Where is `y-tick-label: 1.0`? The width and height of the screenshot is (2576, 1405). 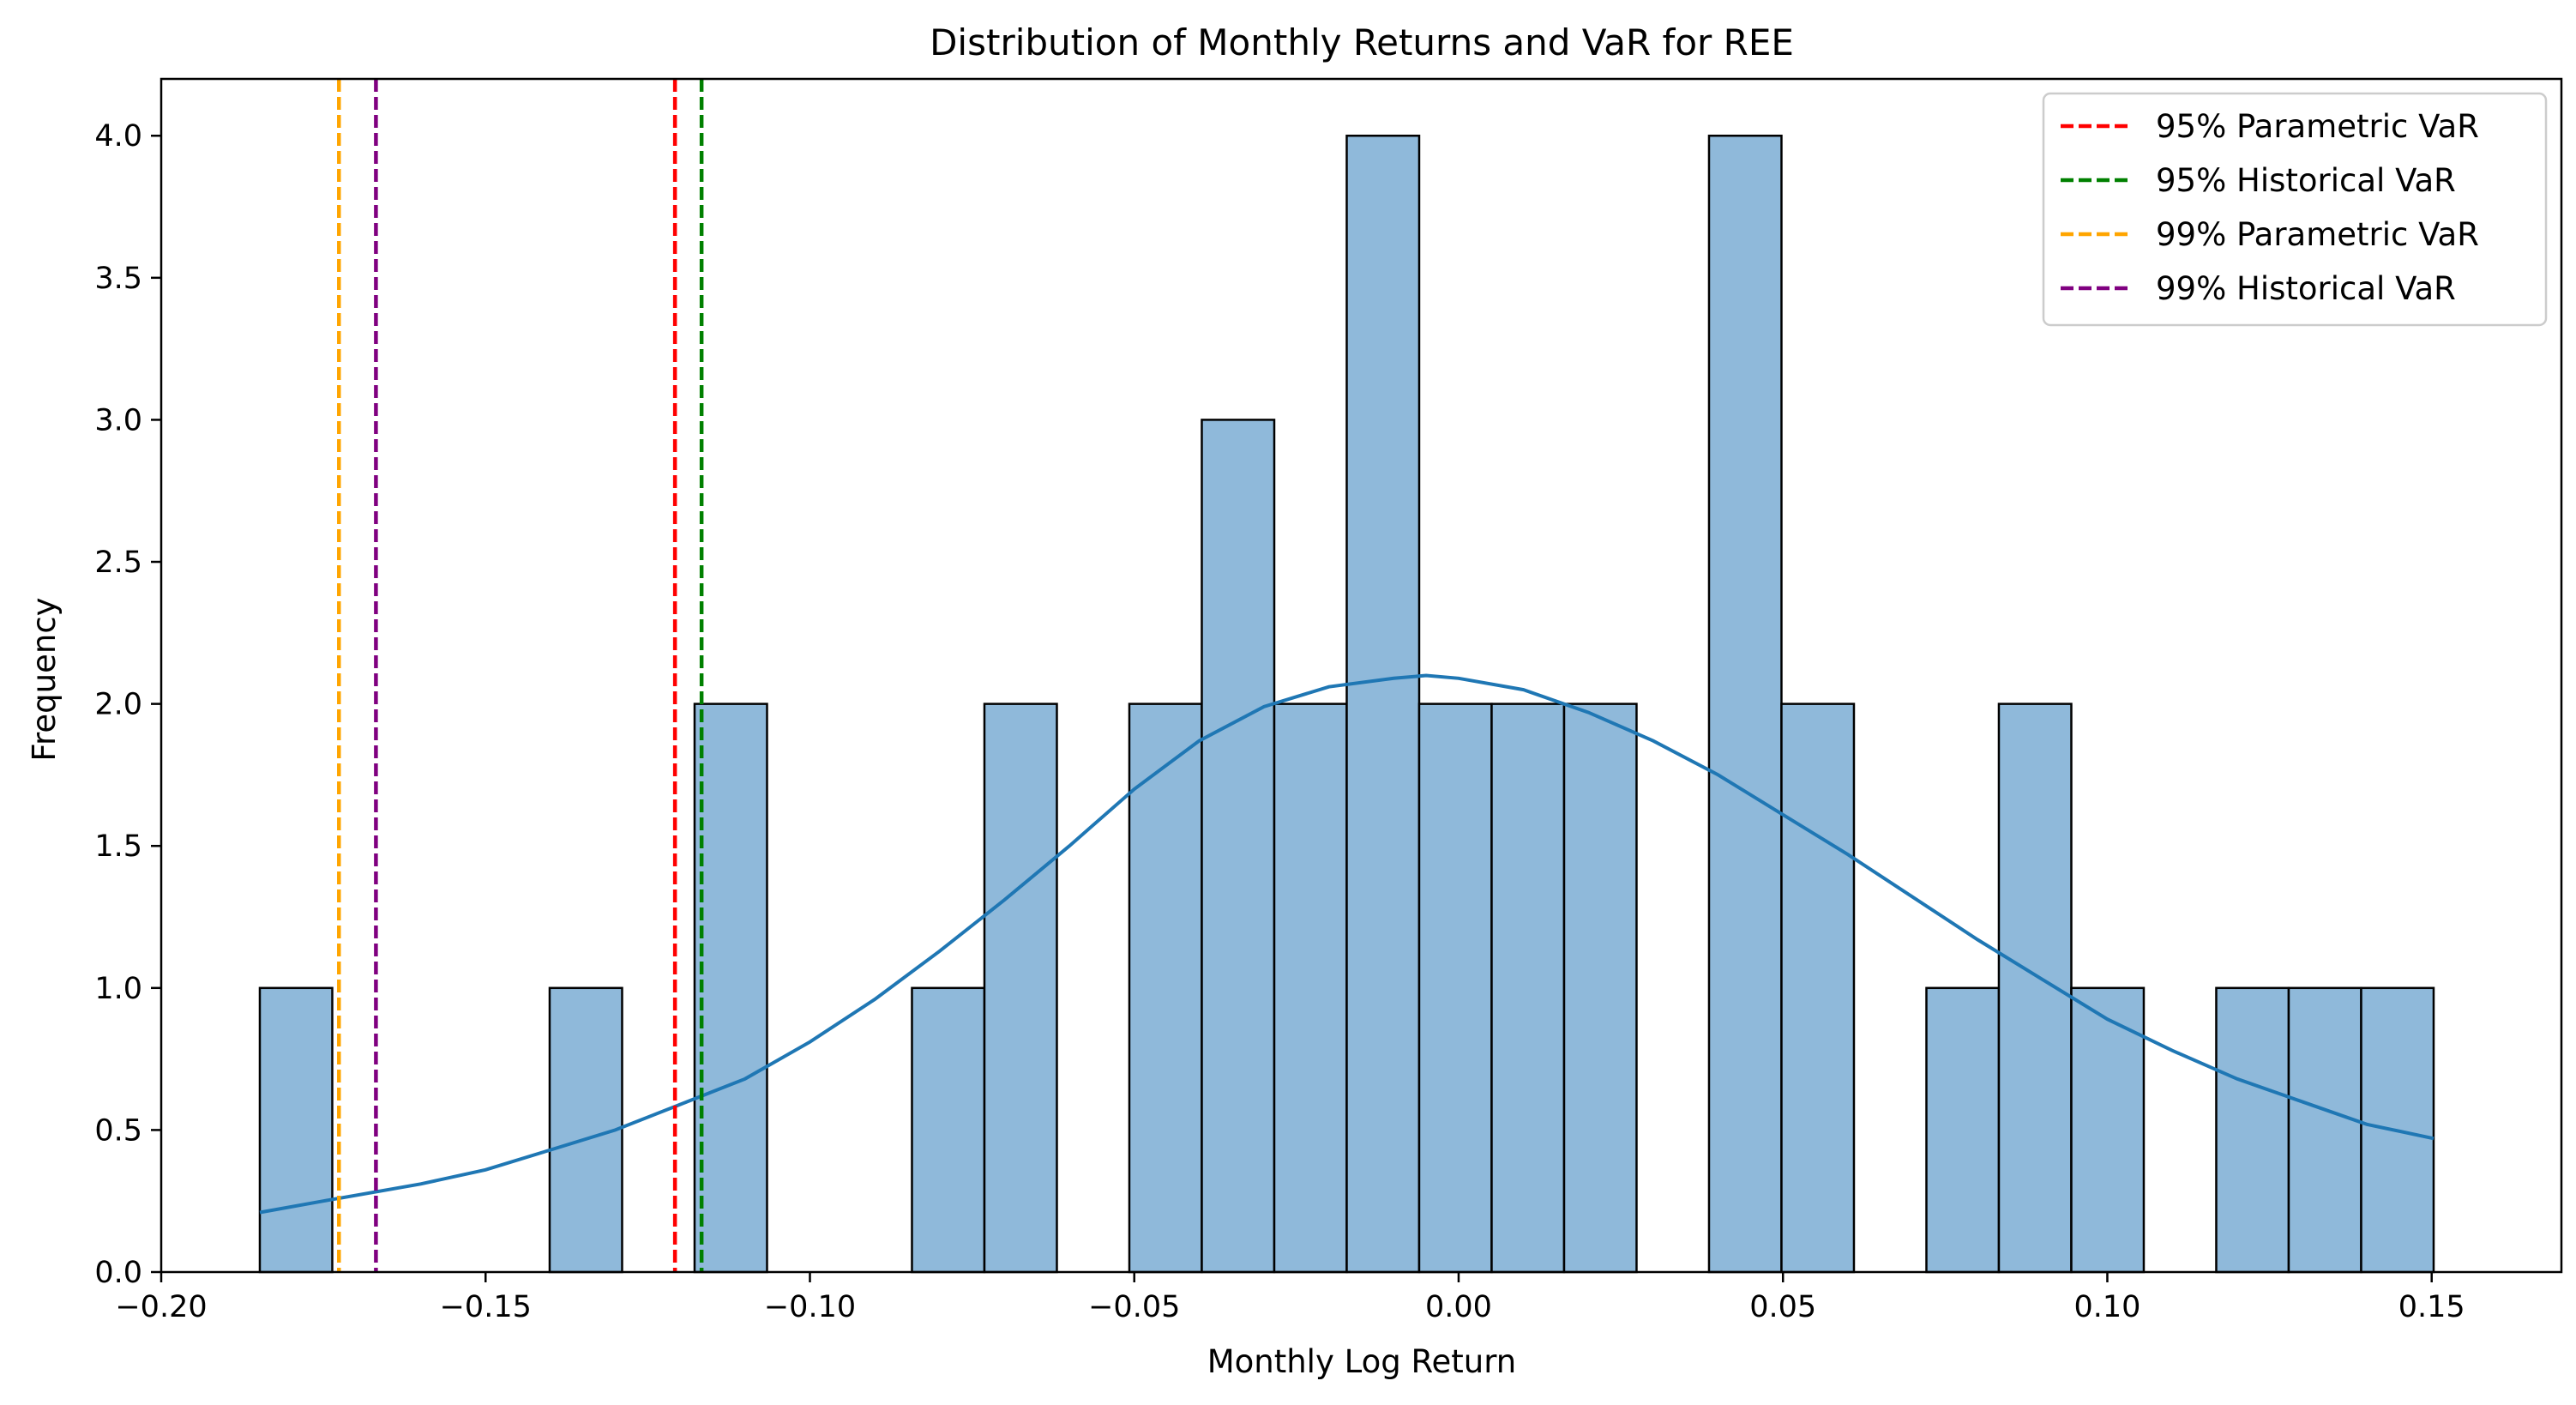 y-tick-label: 1.0 is located at coordinates (118, 989).